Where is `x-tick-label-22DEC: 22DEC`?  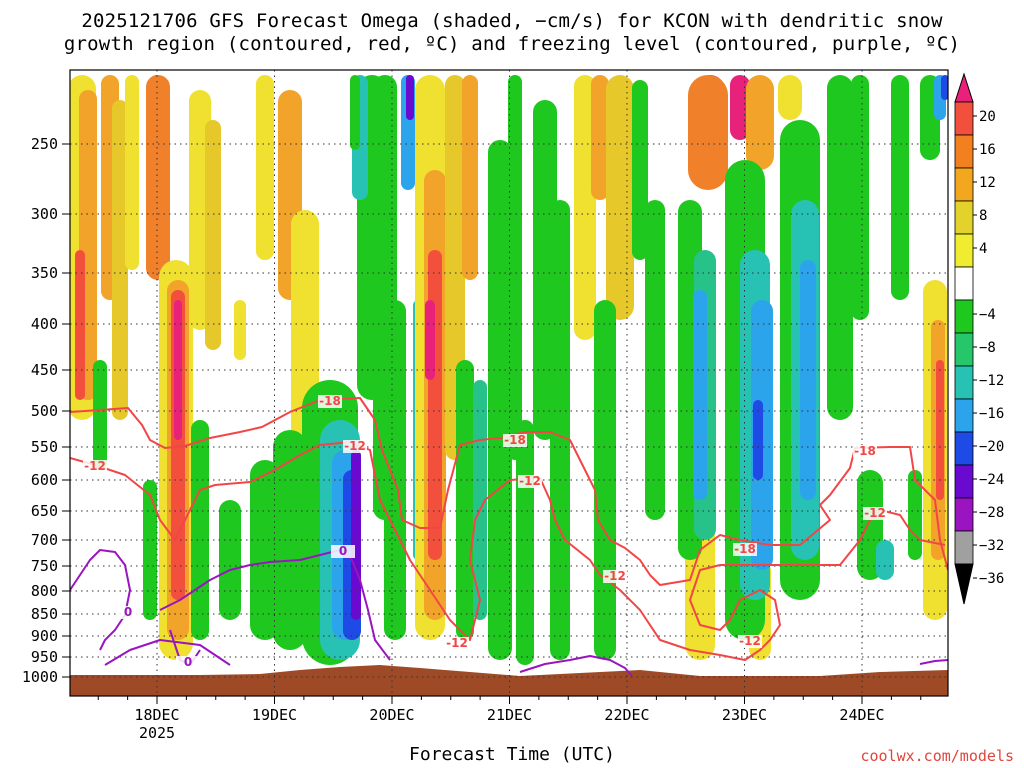 x-tick-label-22DEC: 22DEC is located at coordinates (626, 715).